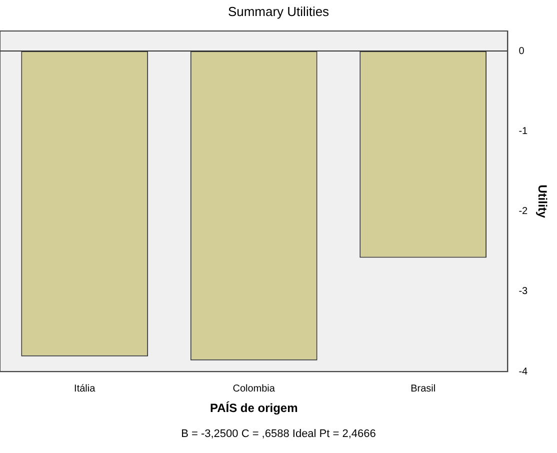 This screenshot has height=453, width=557. What do you see at coordinates (423, 388) in the screenshot?
I see `x-tick-label: Brasil` at bounding box center [423, 388].